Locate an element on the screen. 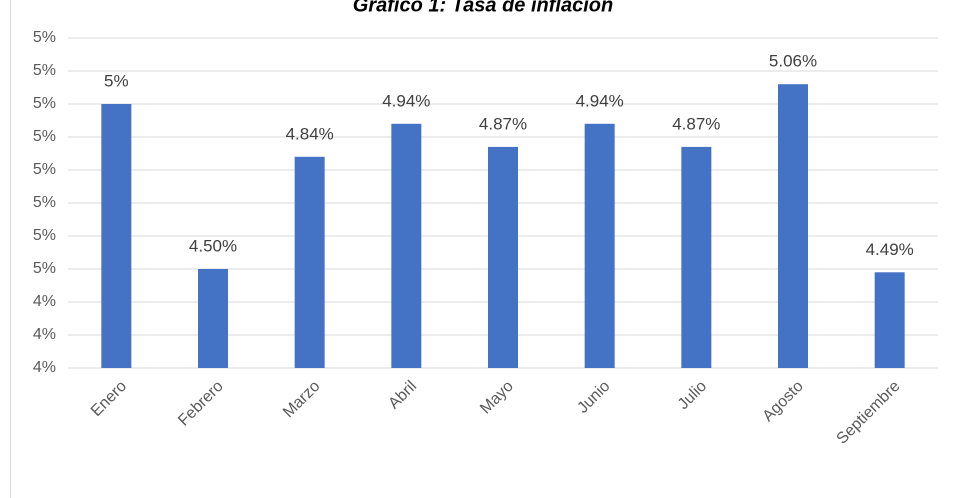 This screenshot has height=498, width=956. value-label: 4.84% is located at coordinates (310, 133).